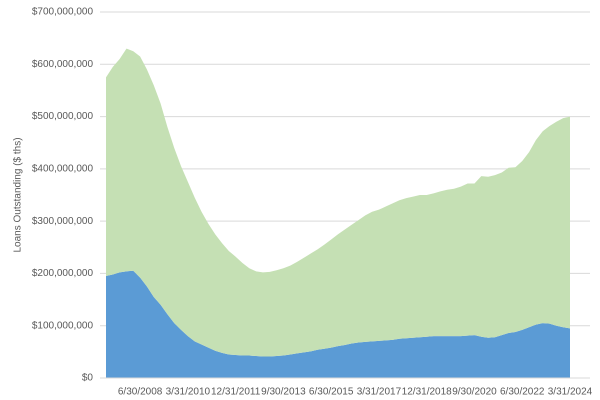 This screenshot has width=600, height=400. I want to click on y-tick-label: $600,000,000, so click(63, 64).